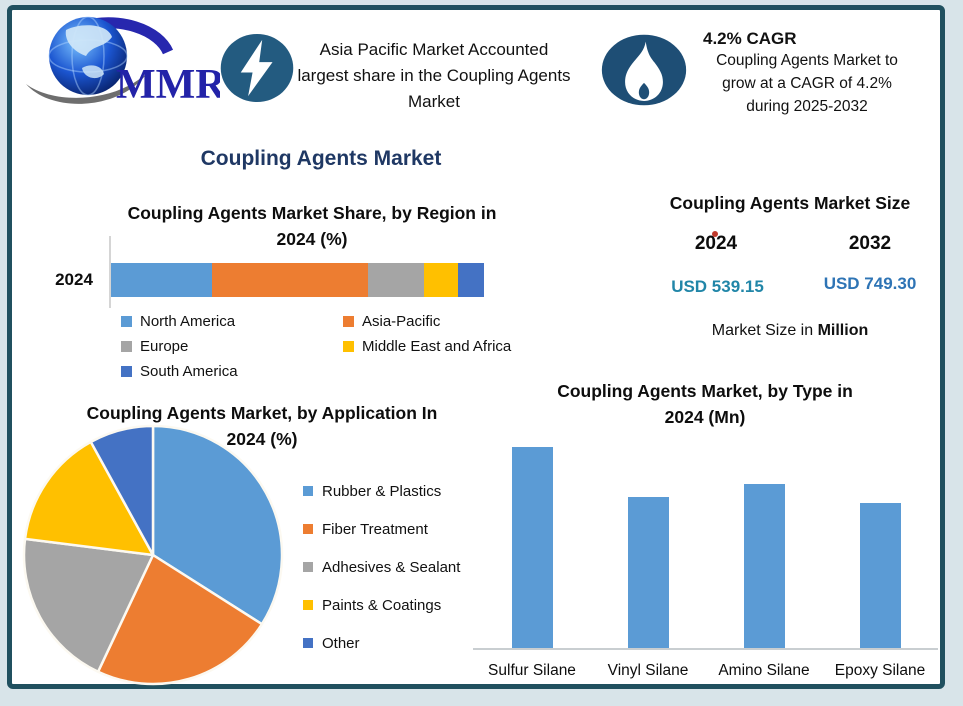  I want to click on bar-vinyl-silane, so click(648, 573).